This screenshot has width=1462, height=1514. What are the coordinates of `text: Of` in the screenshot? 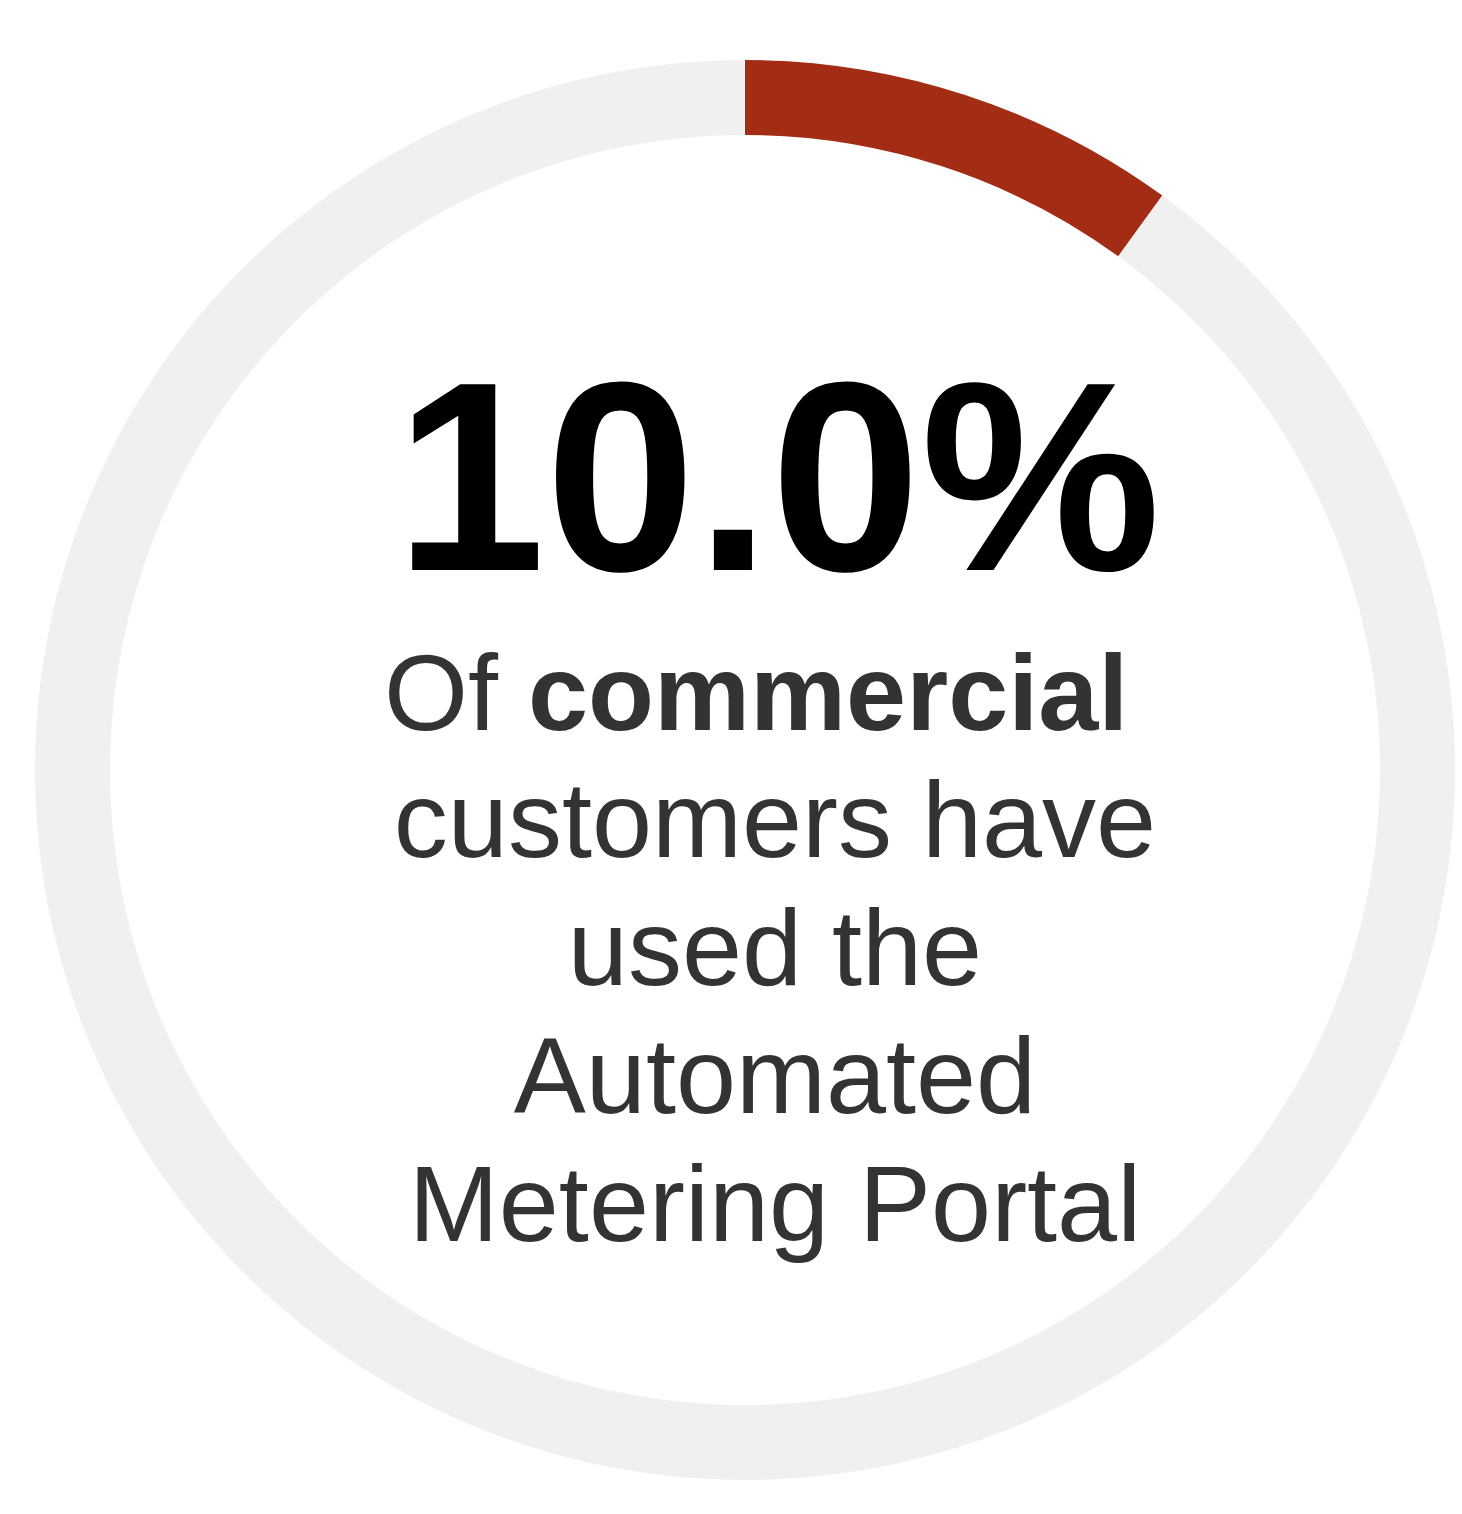 It's located at (441, 692).